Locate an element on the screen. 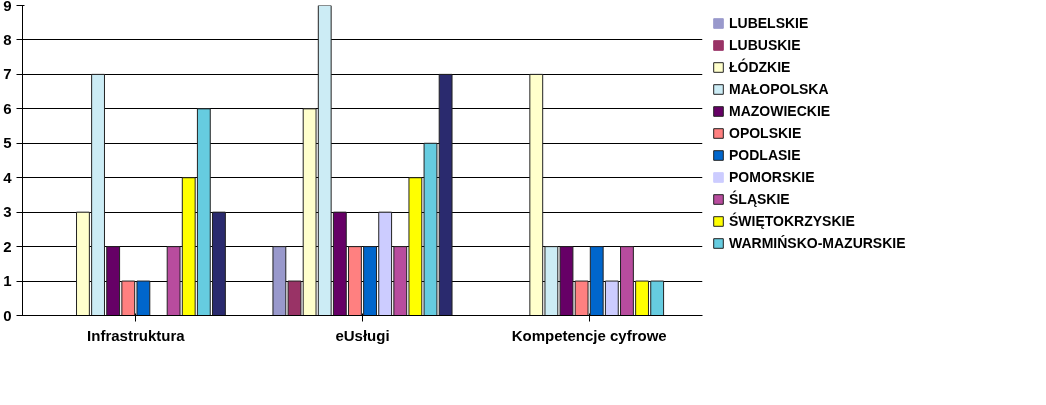 This screenshot has height=405, width=1046. y-tick-label: 7 is located at coordinates (7, 74).